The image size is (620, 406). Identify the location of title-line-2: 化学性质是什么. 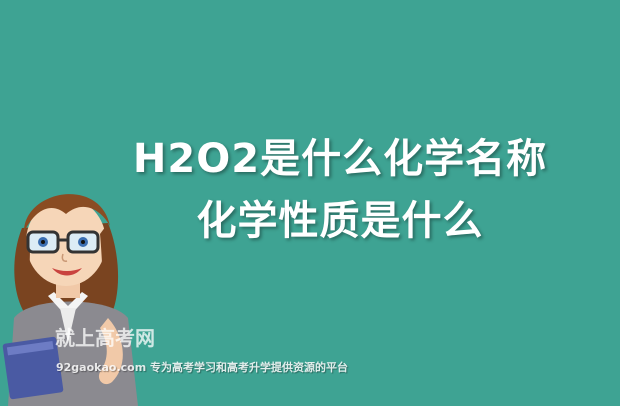
(340, 221).